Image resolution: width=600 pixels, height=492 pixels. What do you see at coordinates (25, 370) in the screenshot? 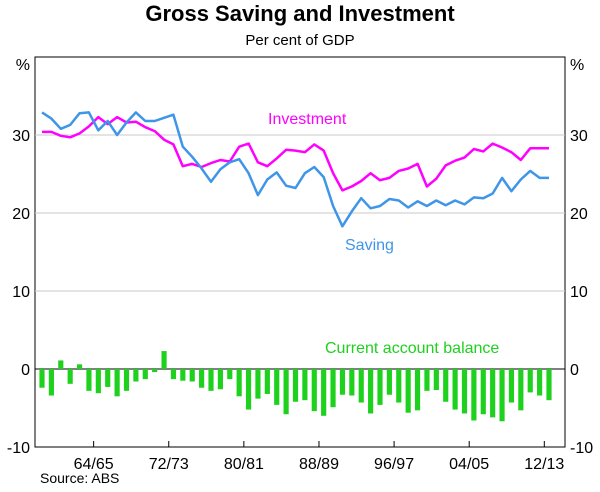
I see `y-tick-label-left: 0` at bounding box center [25, 370].